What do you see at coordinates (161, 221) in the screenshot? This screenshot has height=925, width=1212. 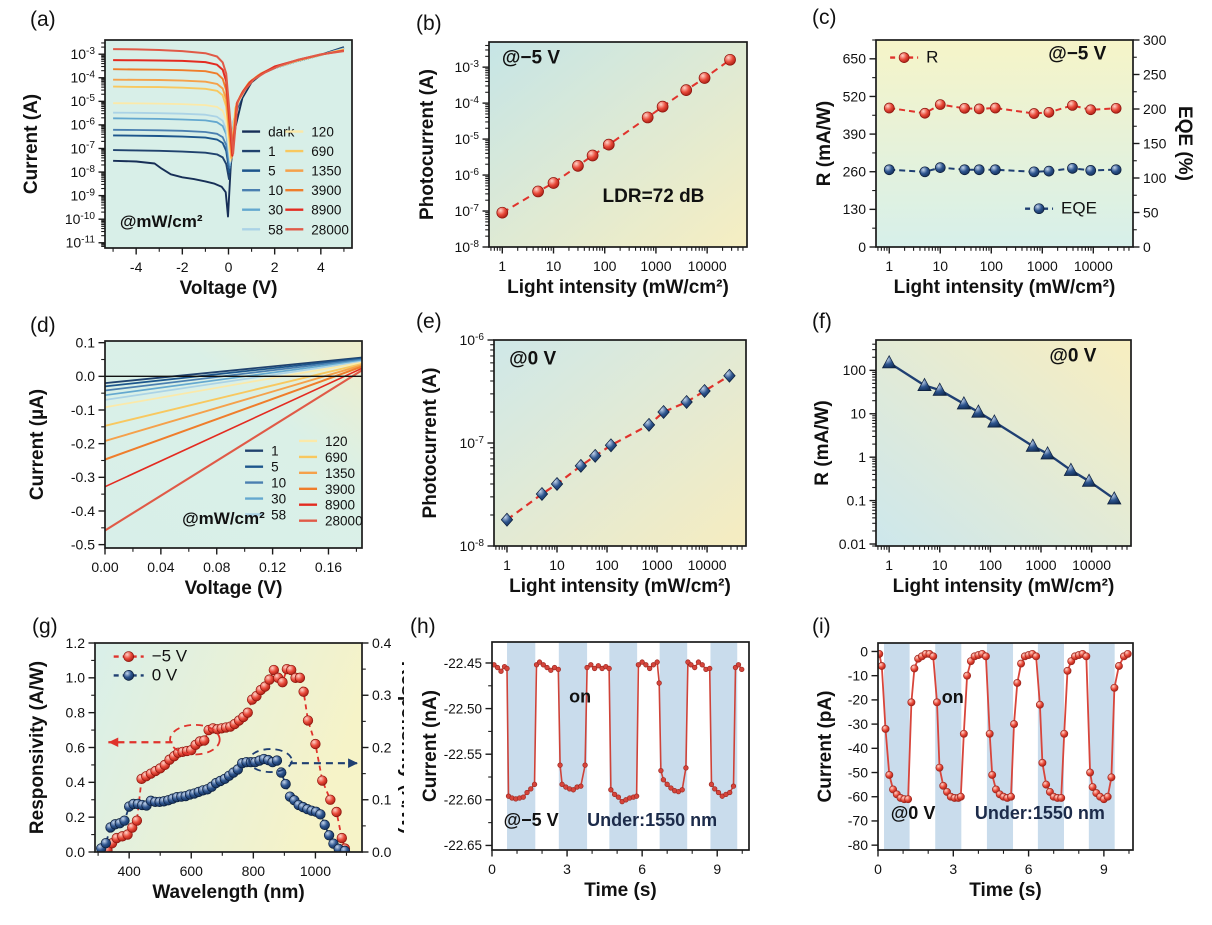 I see `svg-text: @mW/cm²` at bounding box center [161, 221].